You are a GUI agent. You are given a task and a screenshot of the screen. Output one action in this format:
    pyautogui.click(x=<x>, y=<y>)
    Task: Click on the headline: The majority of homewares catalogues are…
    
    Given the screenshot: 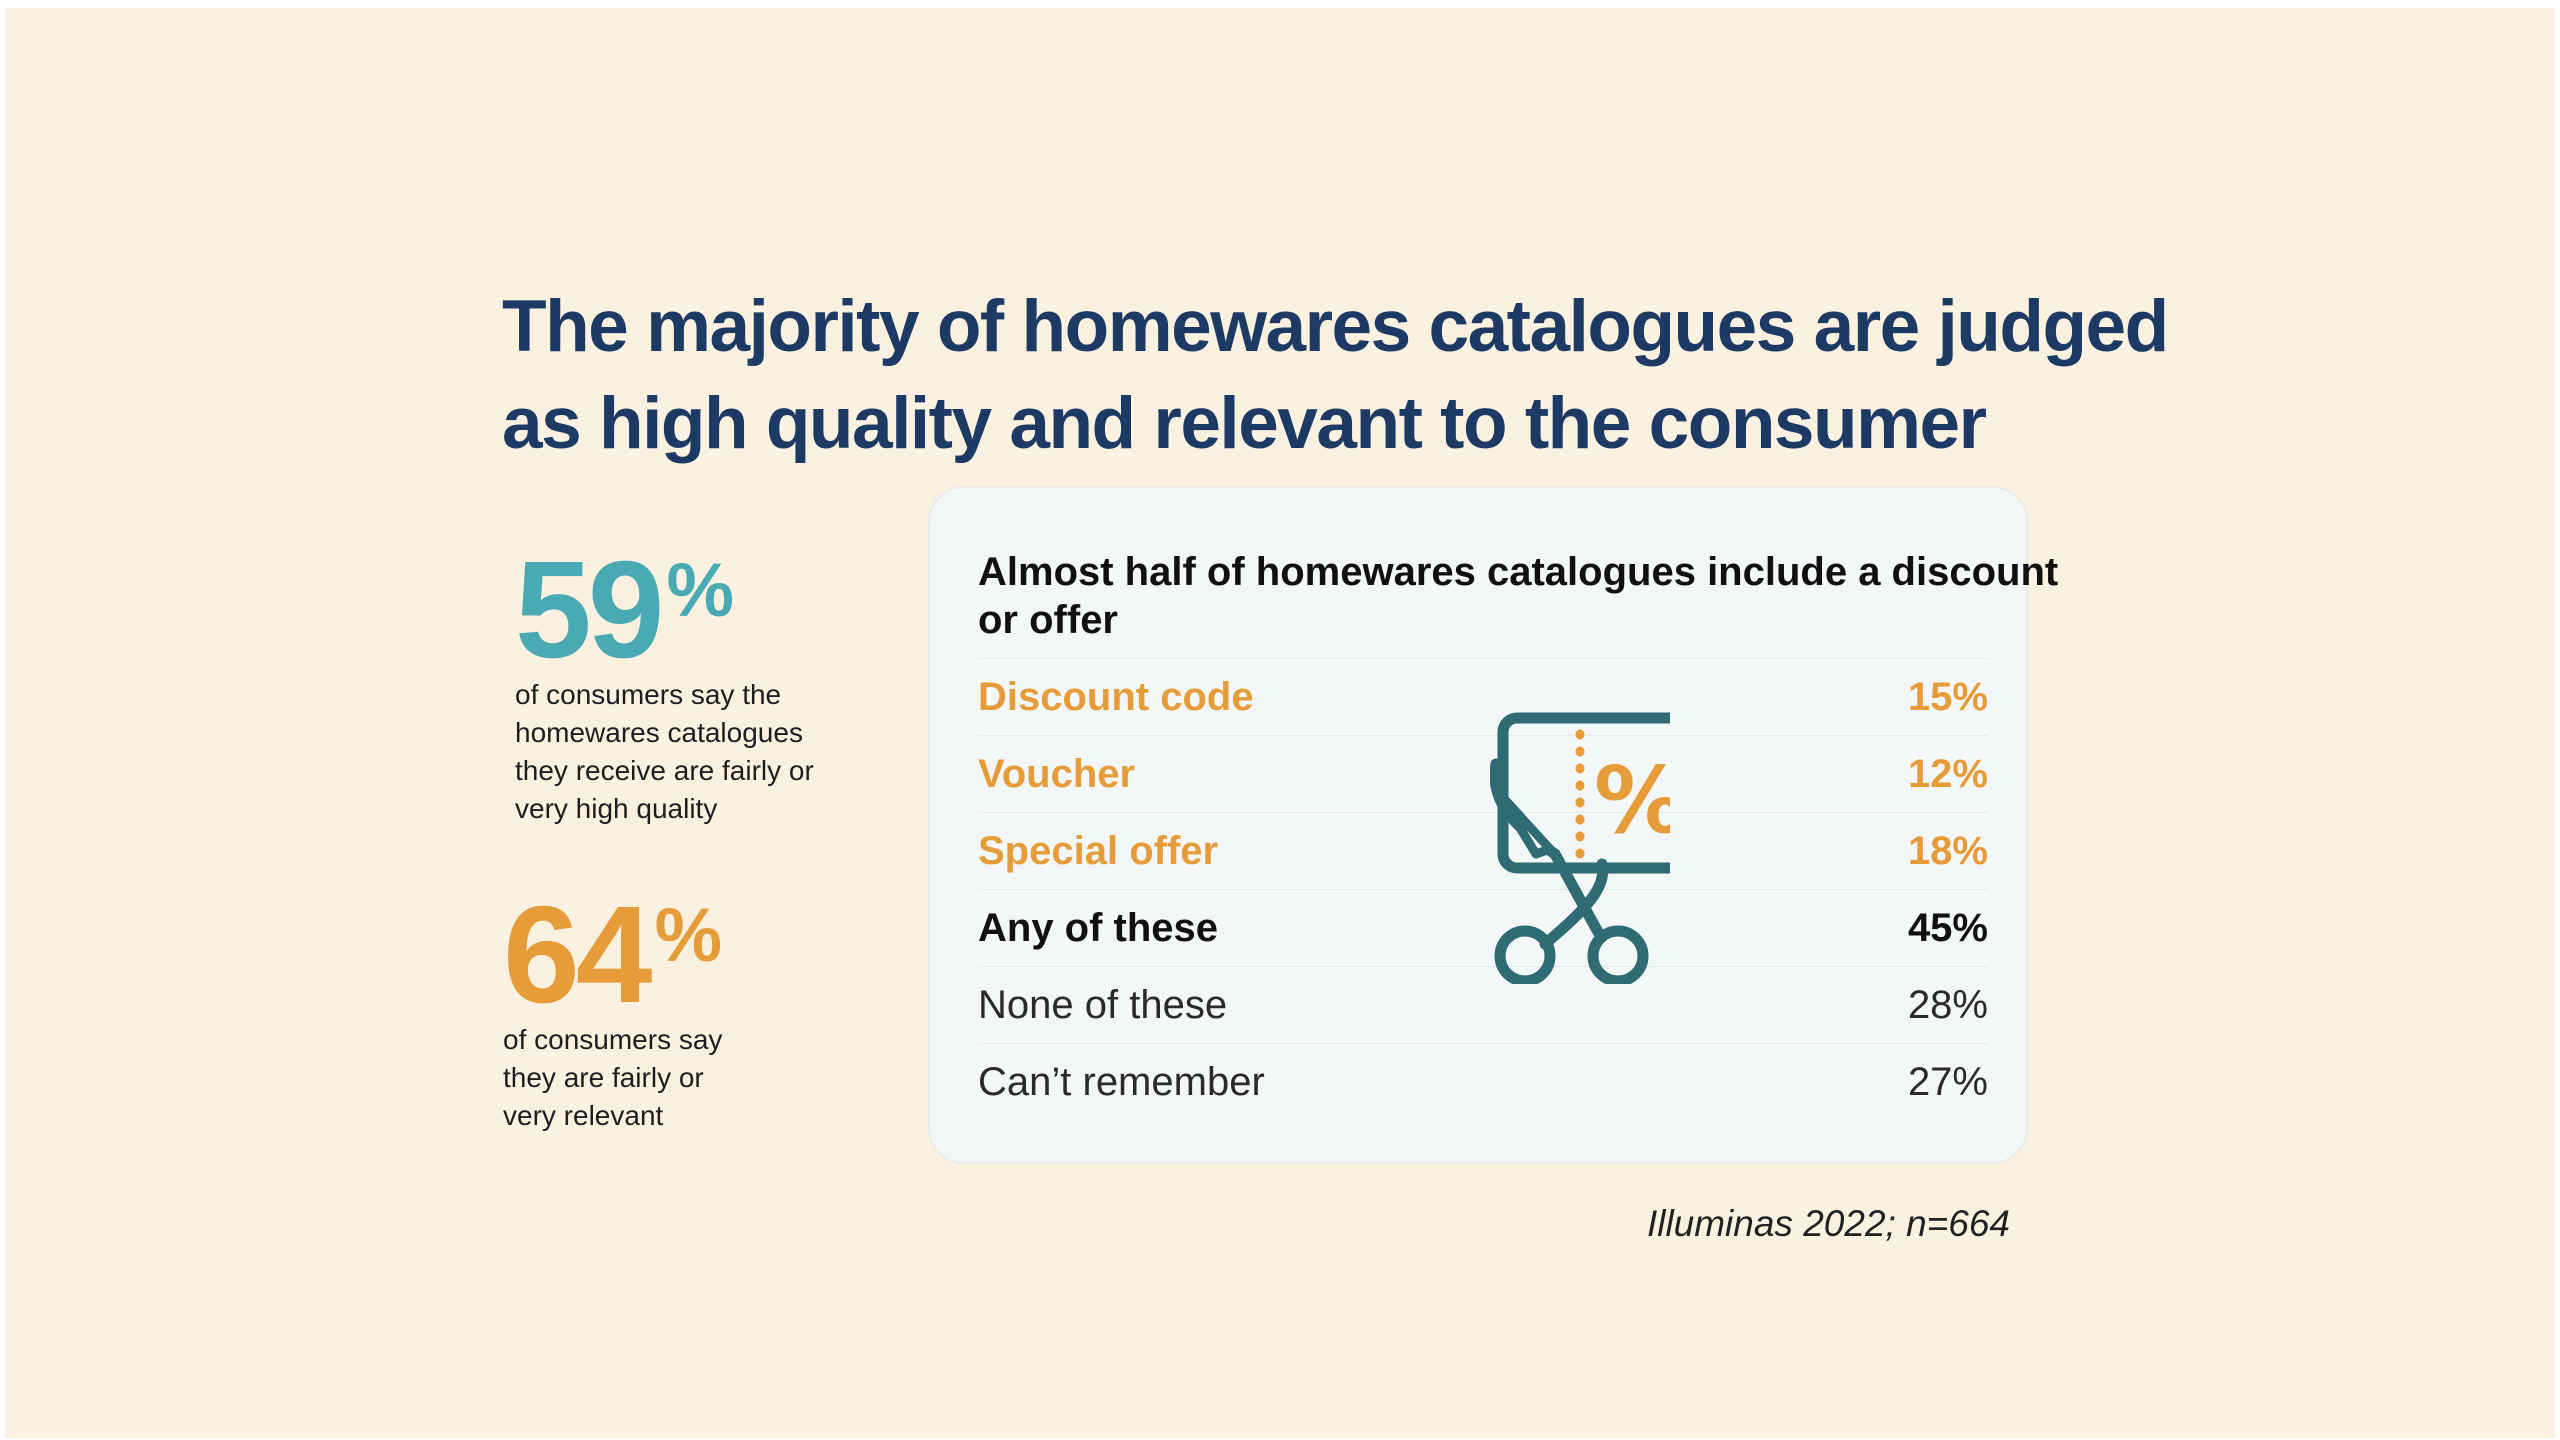 What is the action you would take?
    pyautogui.click(x=1352, y=375)
    